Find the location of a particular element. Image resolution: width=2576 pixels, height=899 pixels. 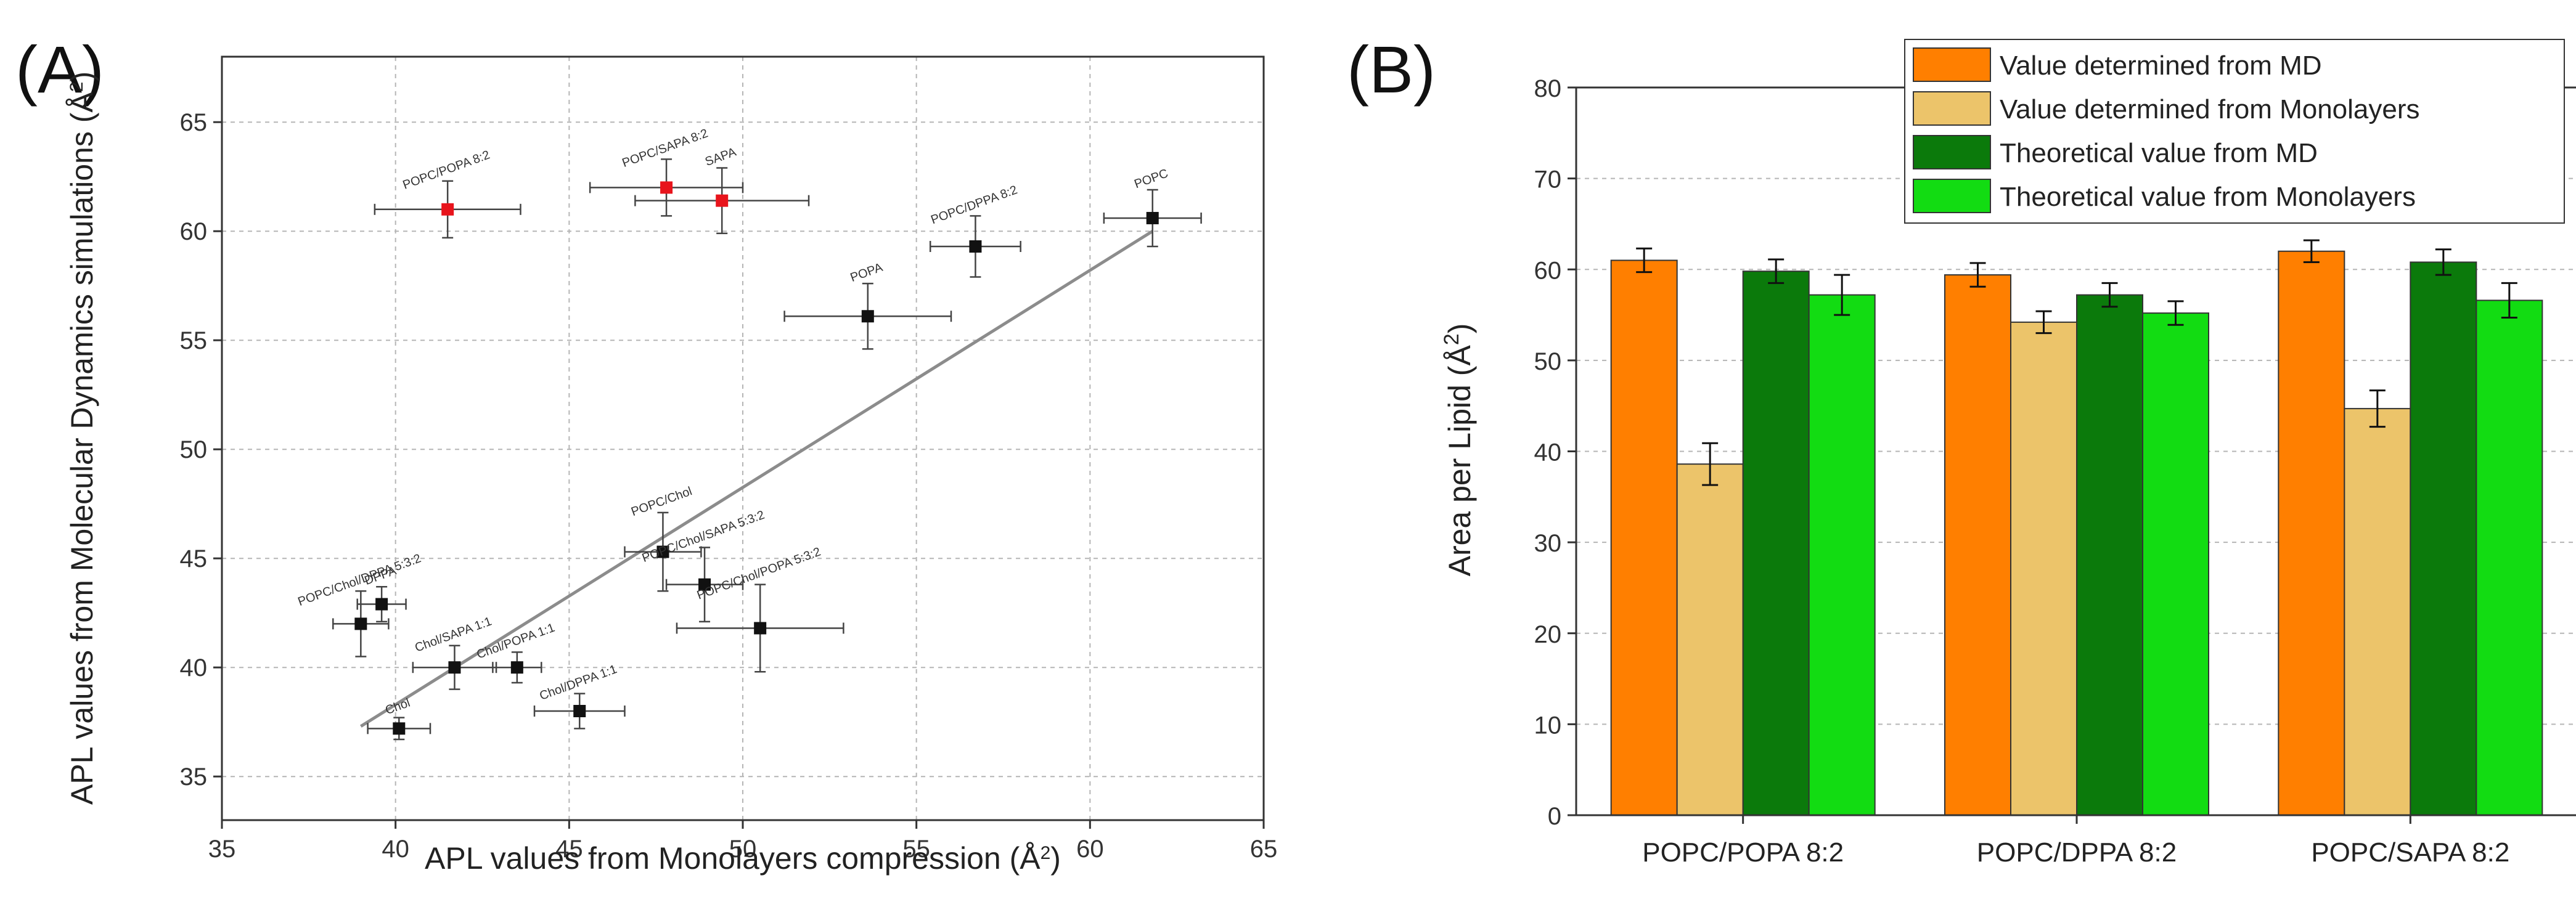

panel-a-y-ticks: 35 40 45 50 55 60 65 is located at coordinates (201, 450).